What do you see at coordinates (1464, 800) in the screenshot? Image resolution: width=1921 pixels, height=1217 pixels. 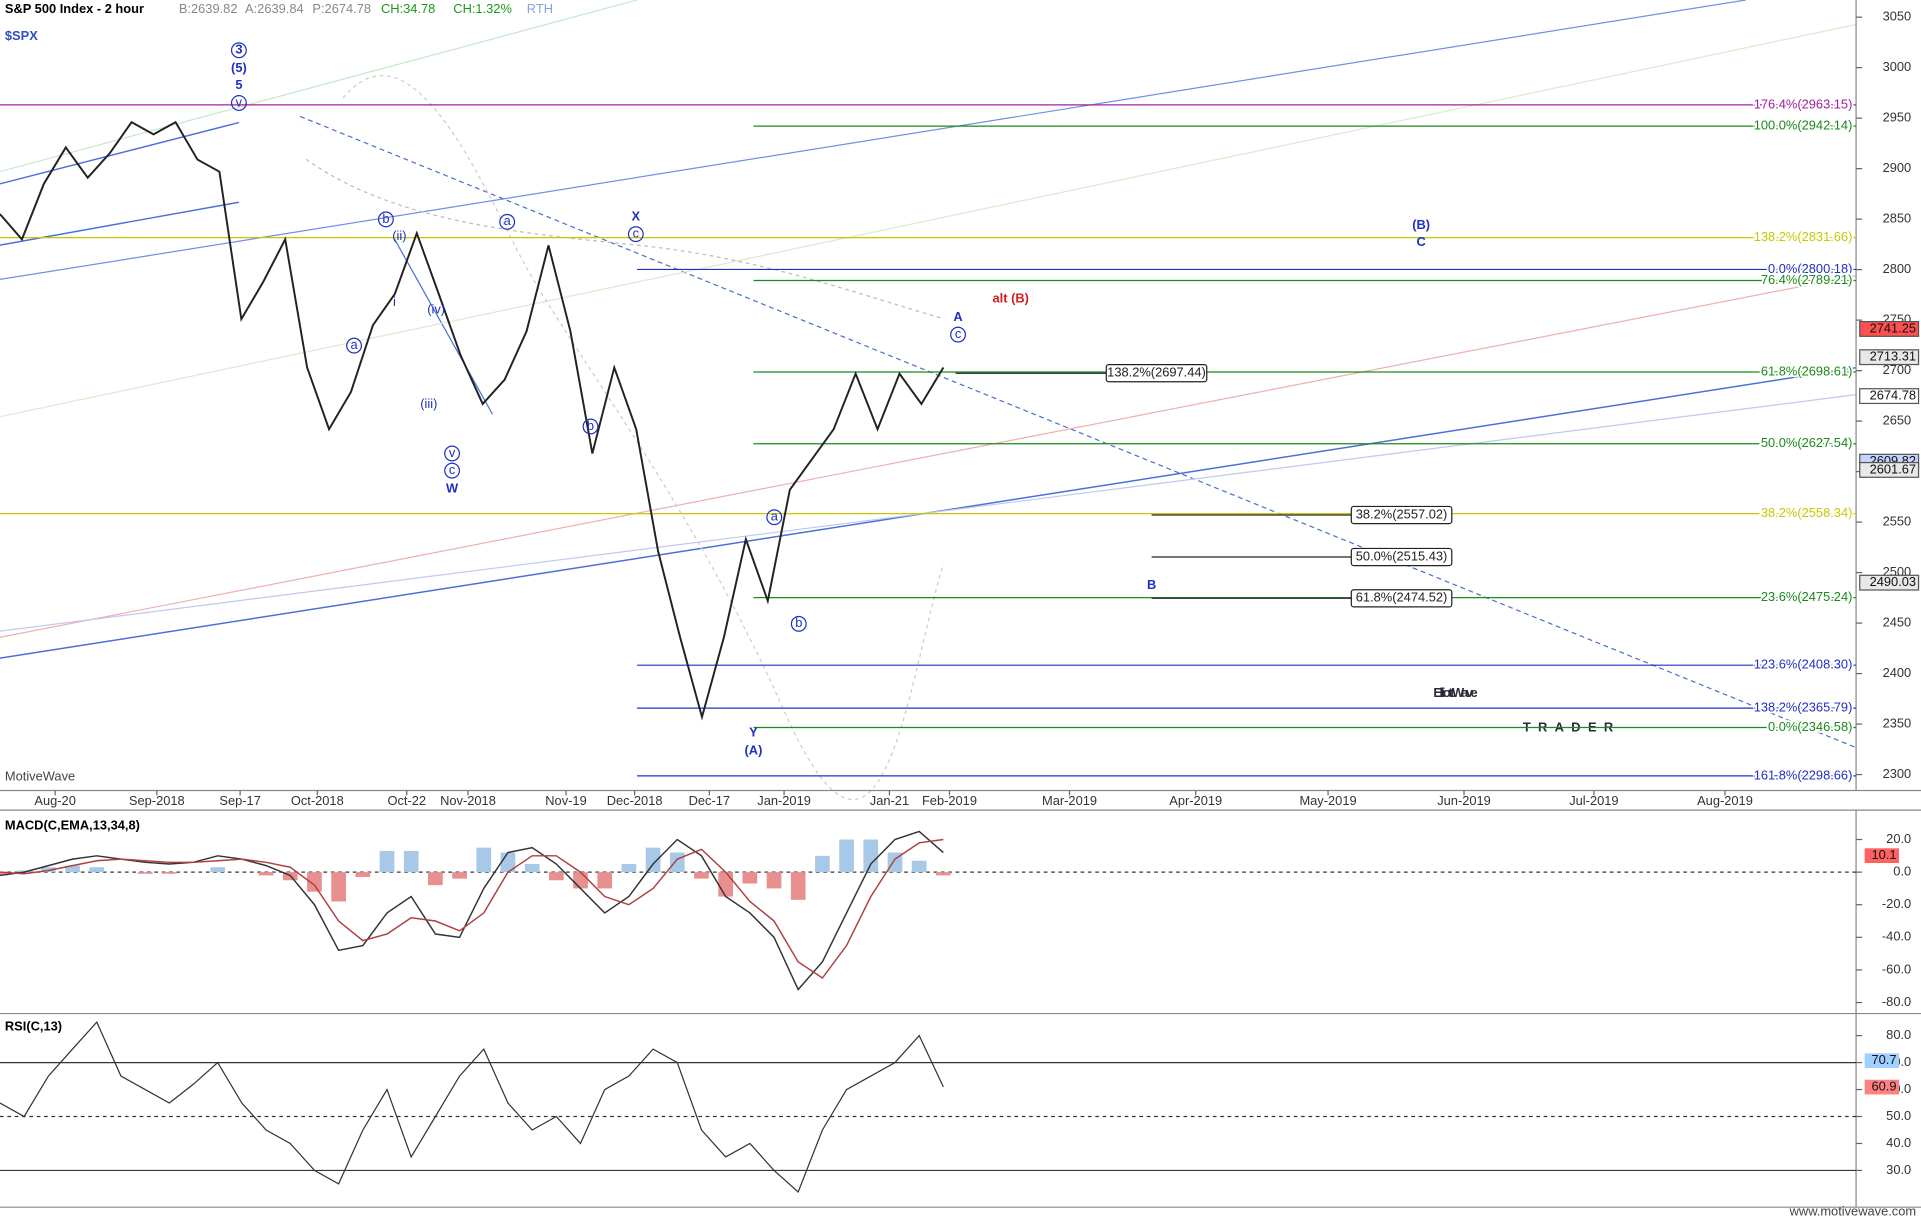 I see `x-tick-label: Jun-2019` at bounding box center [1464, 800].